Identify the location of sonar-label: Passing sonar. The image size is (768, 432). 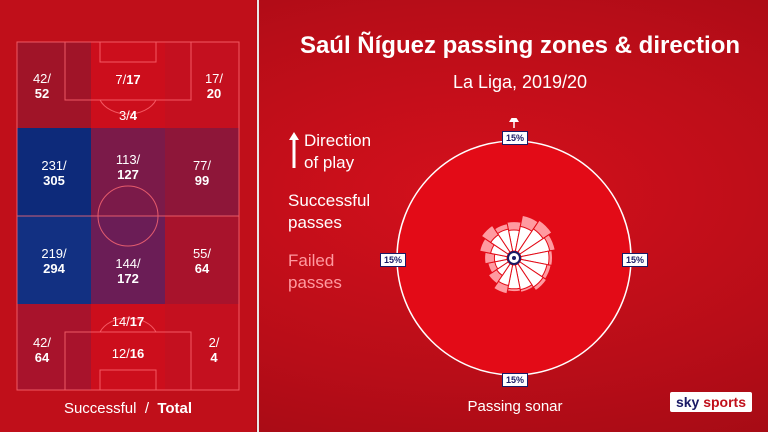
(515, 406).